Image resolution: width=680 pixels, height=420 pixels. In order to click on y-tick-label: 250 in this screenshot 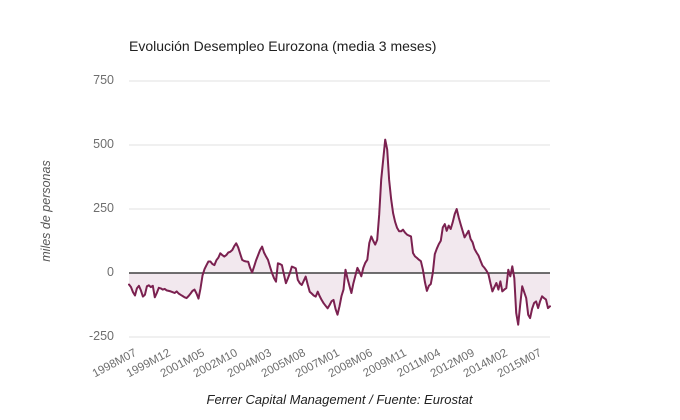, I will do `click(103, 208)`.